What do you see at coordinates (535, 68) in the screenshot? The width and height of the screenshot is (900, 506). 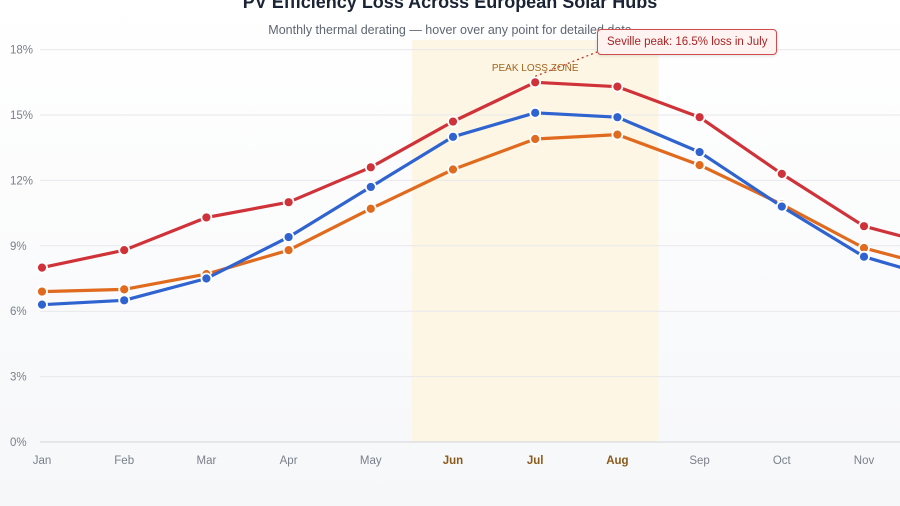 I see `peak-loss-zone-label: PEAK LOSS ZONE` at bounding box center [535, 68].